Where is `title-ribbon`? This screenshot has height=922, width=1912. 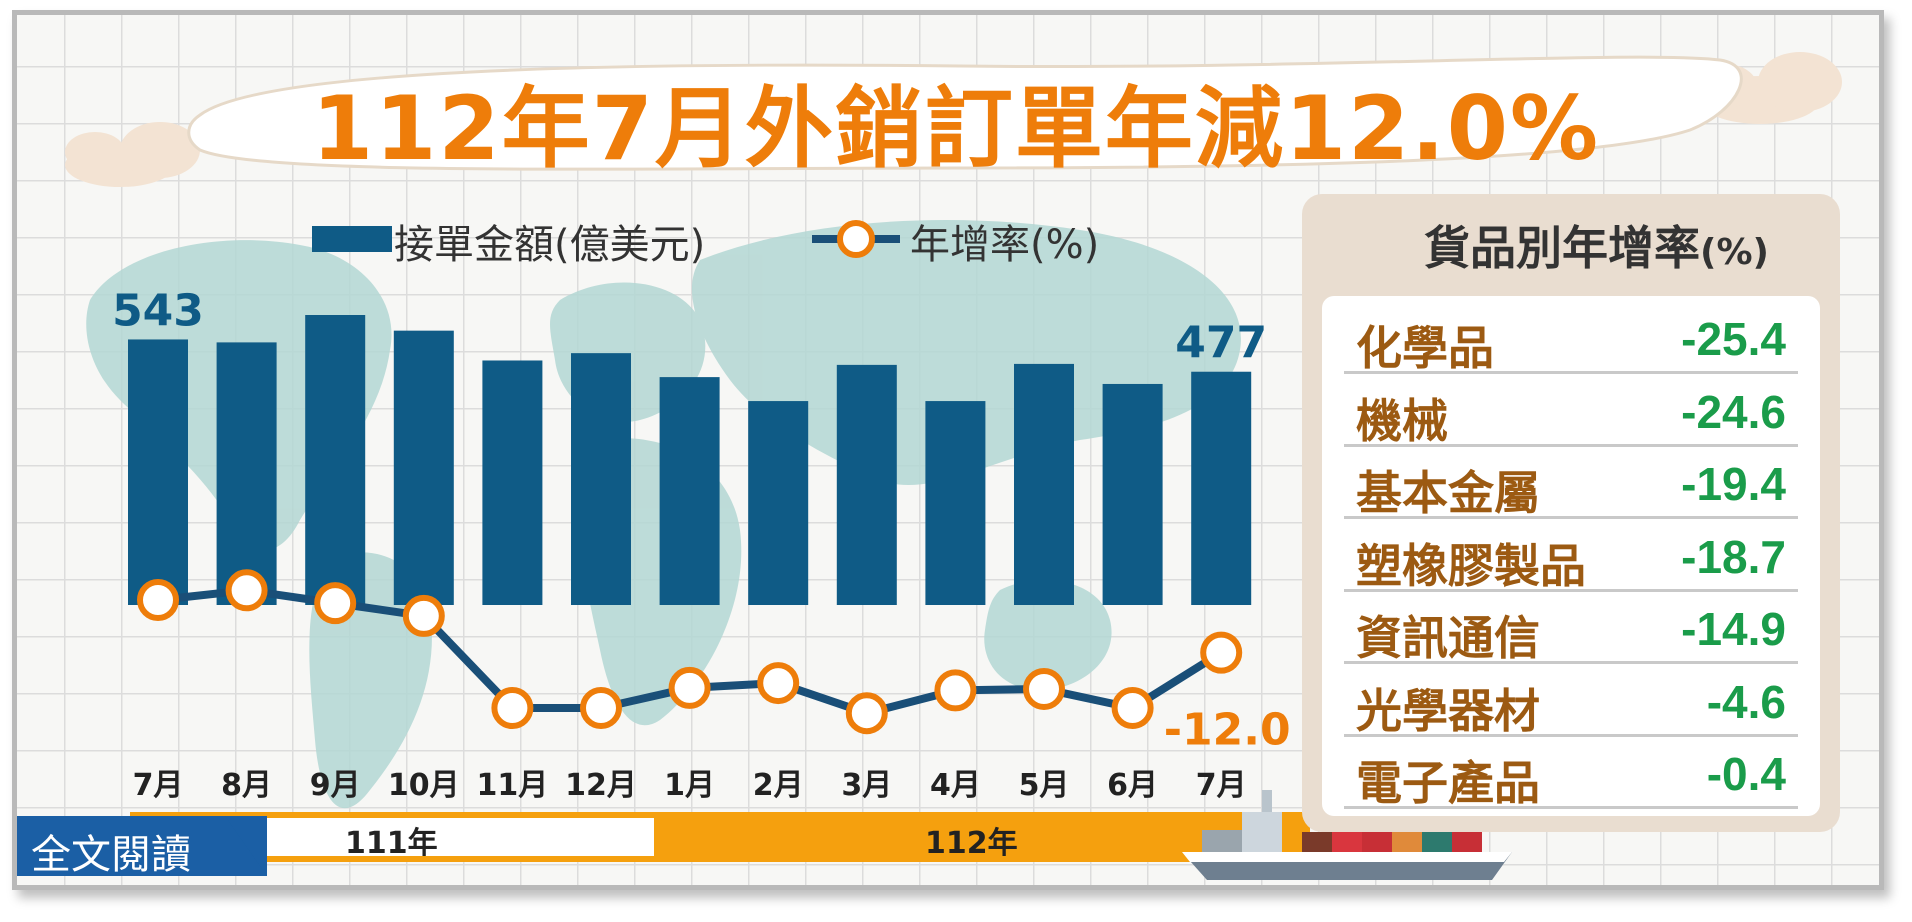 title-ribbon is located at coordinates (965, 113).